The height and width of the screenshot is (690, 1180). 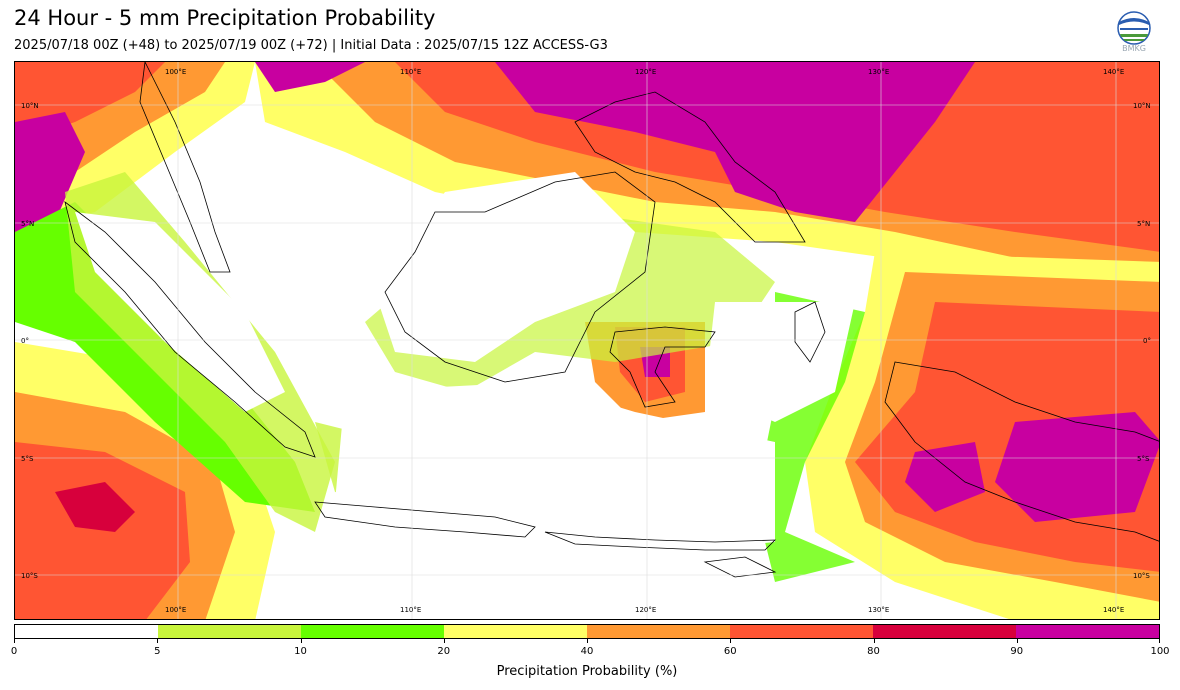 What do you see at coordinates (810, 332) in the screenshot?
I see `coast-halmahera` at bounding box center [810, 332].